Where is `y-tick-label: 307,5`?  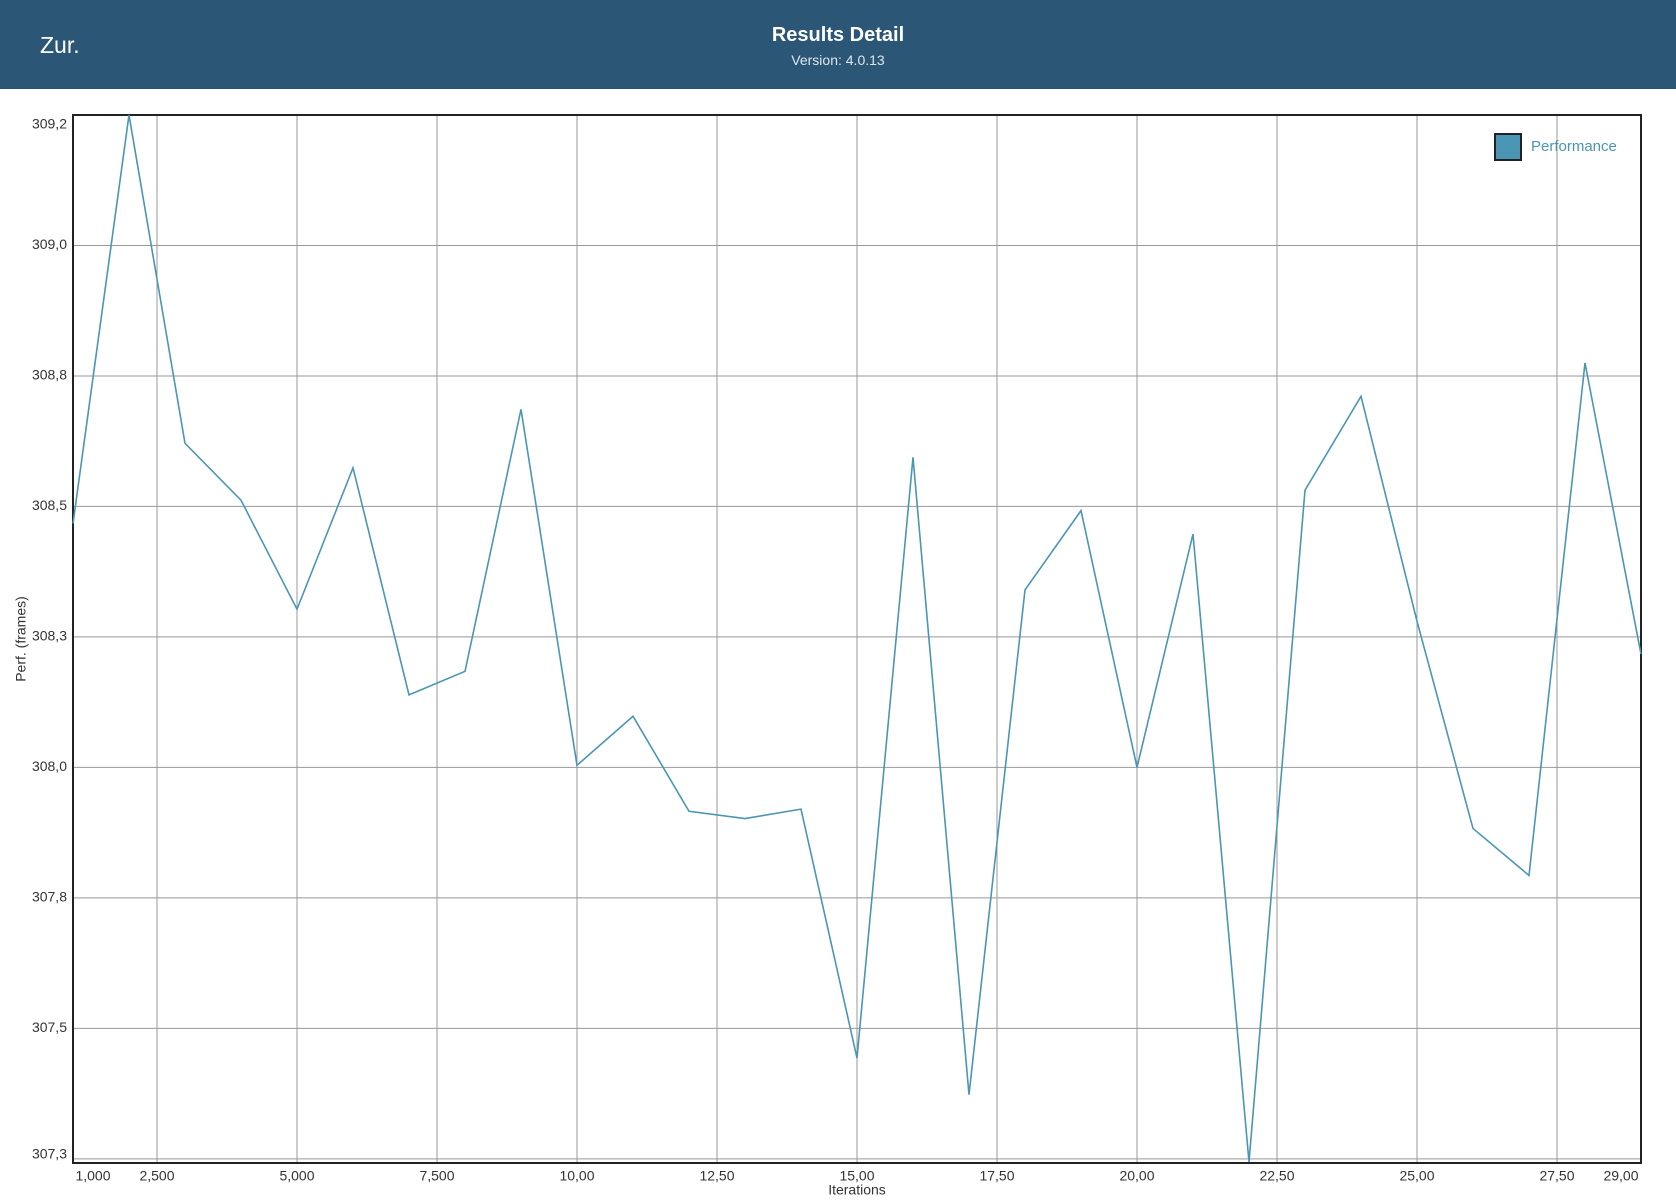
y-tick-label: 307,5 is located at coordinates (49, 1027).